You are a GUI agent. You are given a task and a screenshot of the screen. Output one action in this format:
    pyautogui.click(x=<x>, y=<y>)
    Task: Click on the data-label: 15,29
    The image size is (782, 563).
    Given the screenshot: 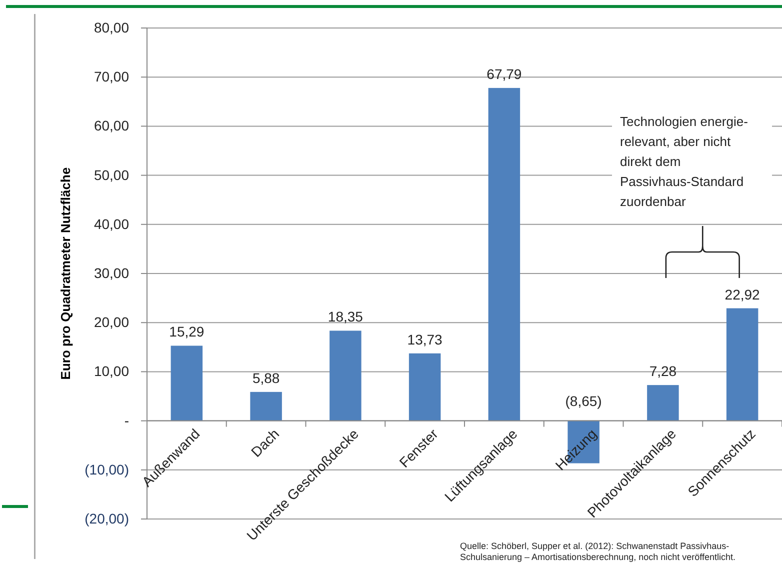 What is the action you would take?
    pyautogui.click(x=186, y=332)
    